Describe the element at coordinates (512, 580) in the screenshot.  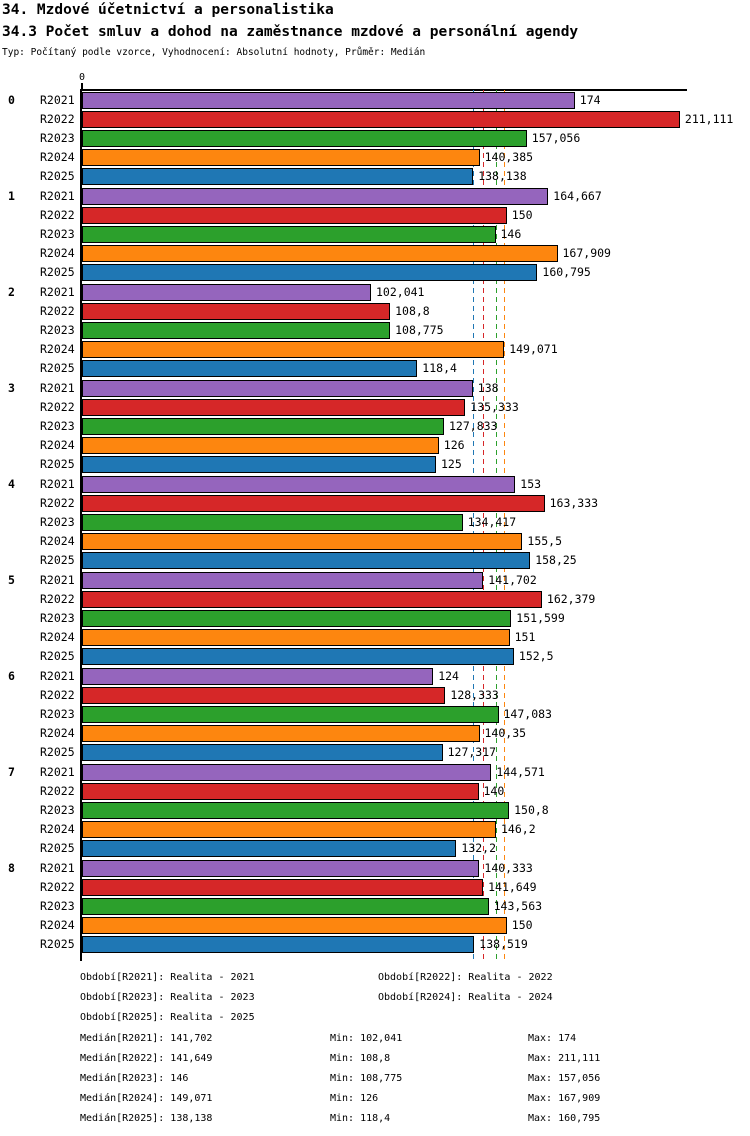
I see `bar-value-label: 141,702` at that location.